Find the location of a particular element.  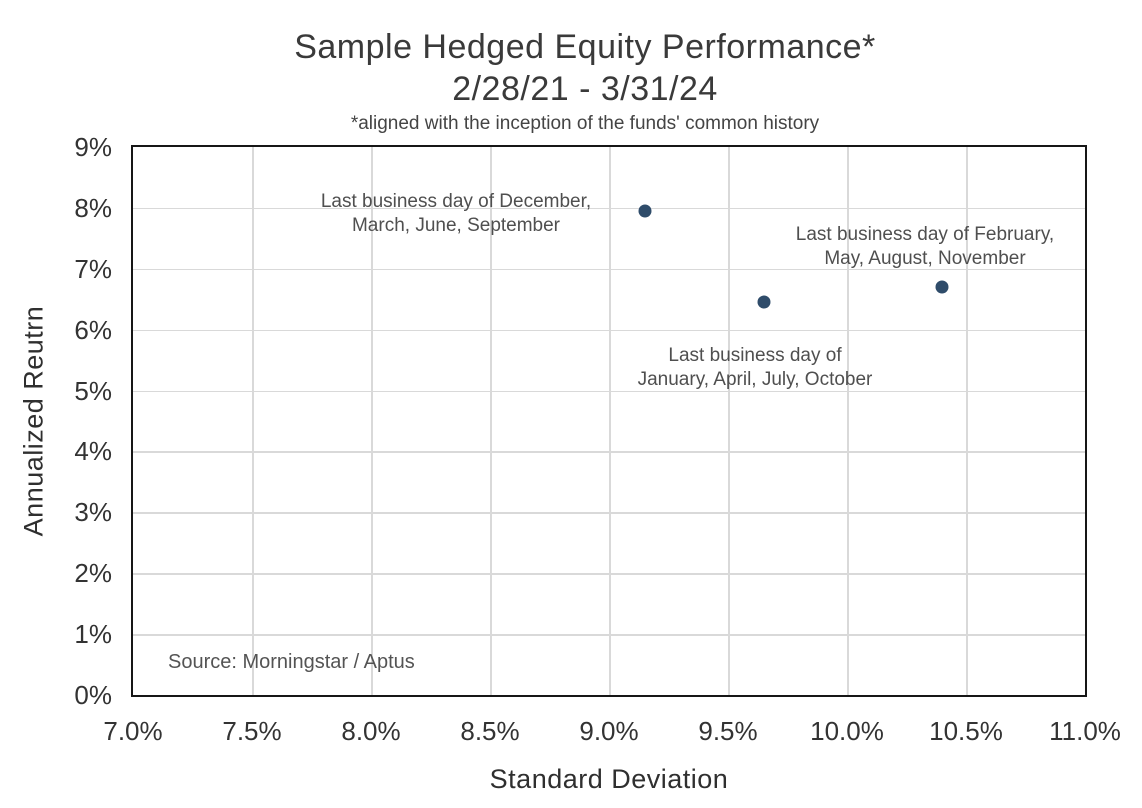

annotation-line: Last business day of February, is located at coordinates (925, 234).